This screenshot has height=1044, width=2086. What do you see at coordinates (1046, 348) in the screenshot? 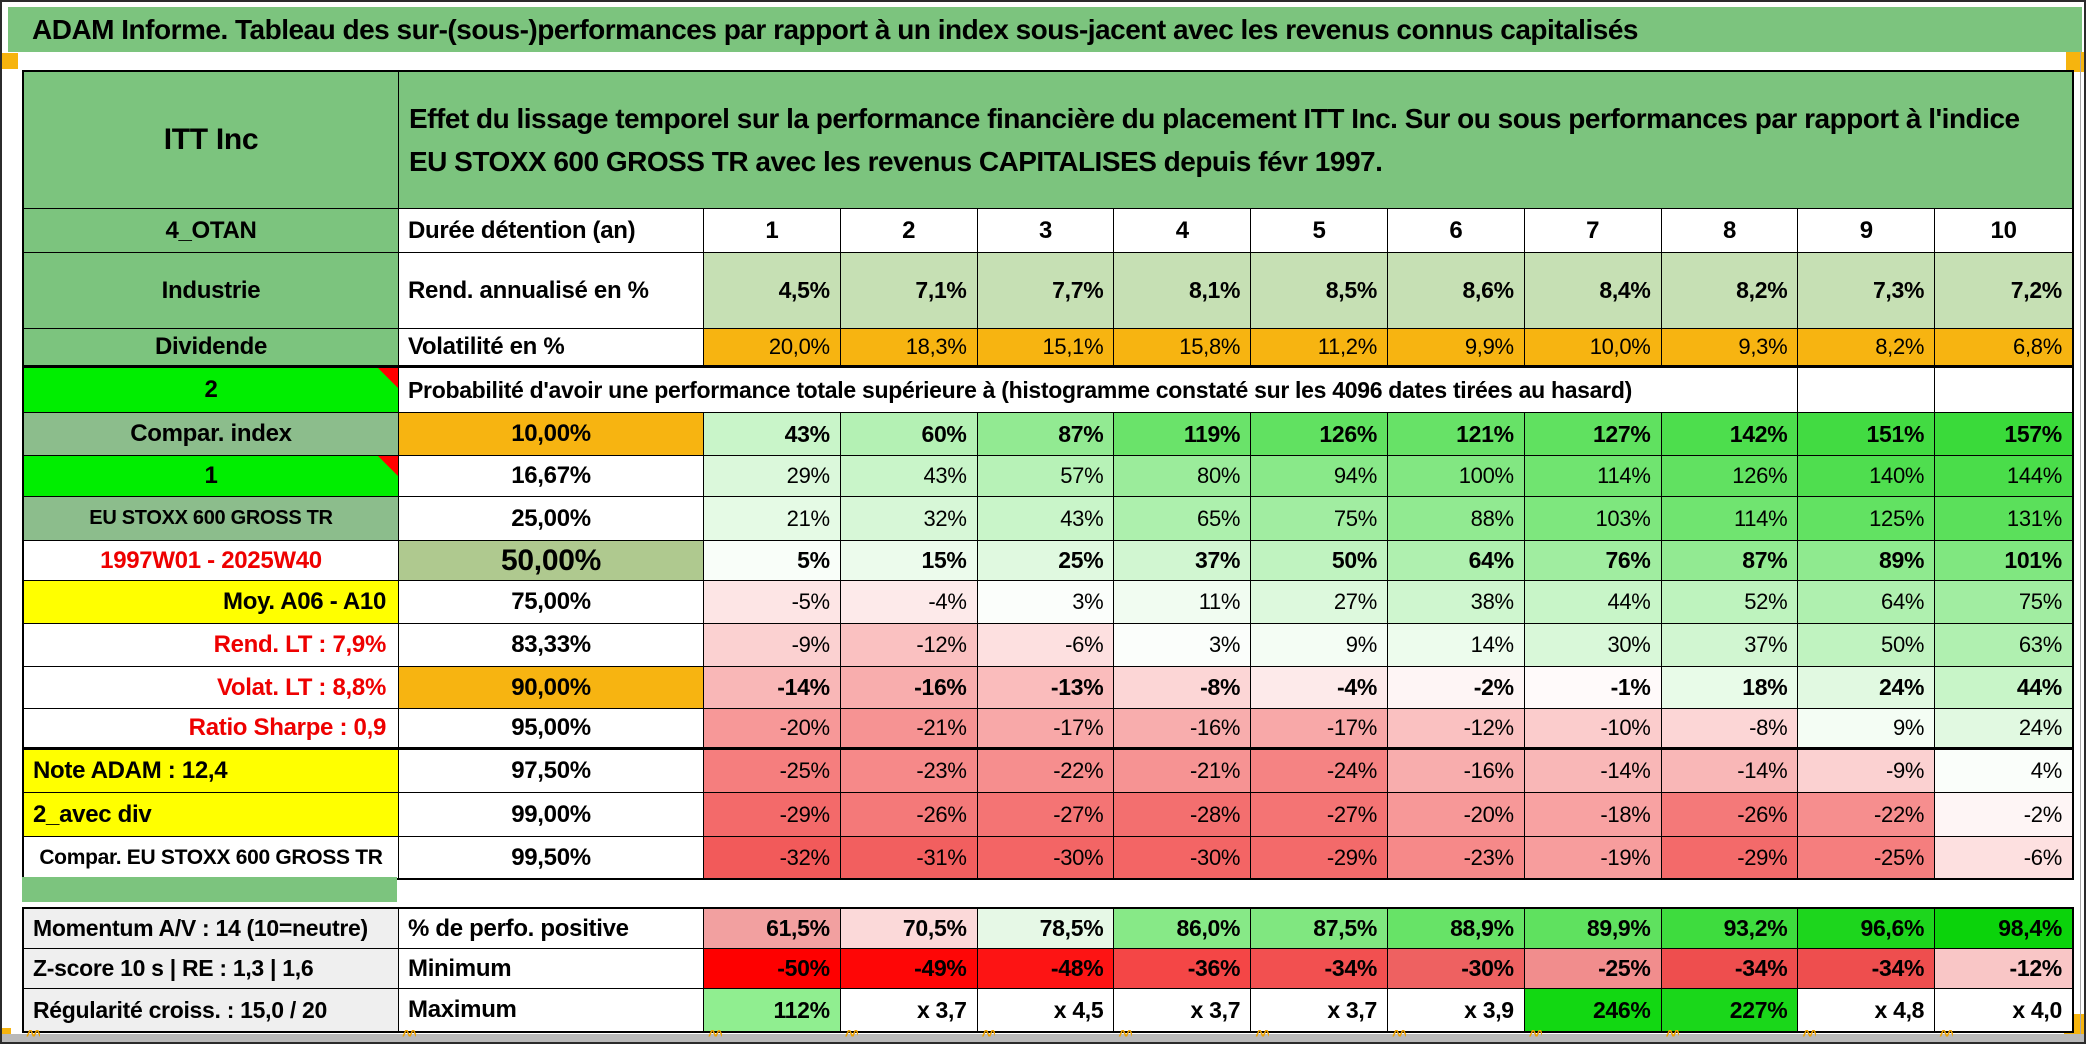
I see `value-cell: 15,1%` at bounding box center [1046, 348].